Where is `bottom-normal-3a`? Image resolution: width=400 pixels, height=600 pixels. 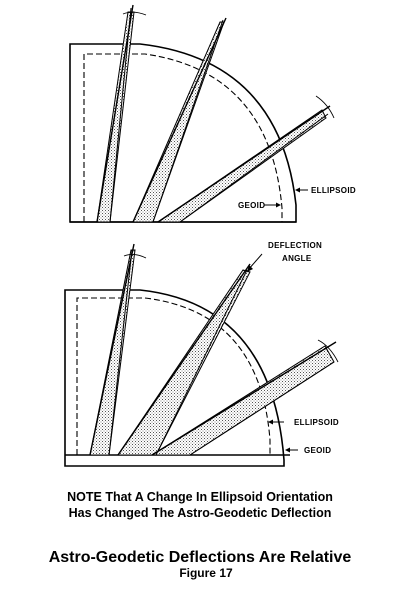
bottom-normal-3a is located at coordinates (244, 398).